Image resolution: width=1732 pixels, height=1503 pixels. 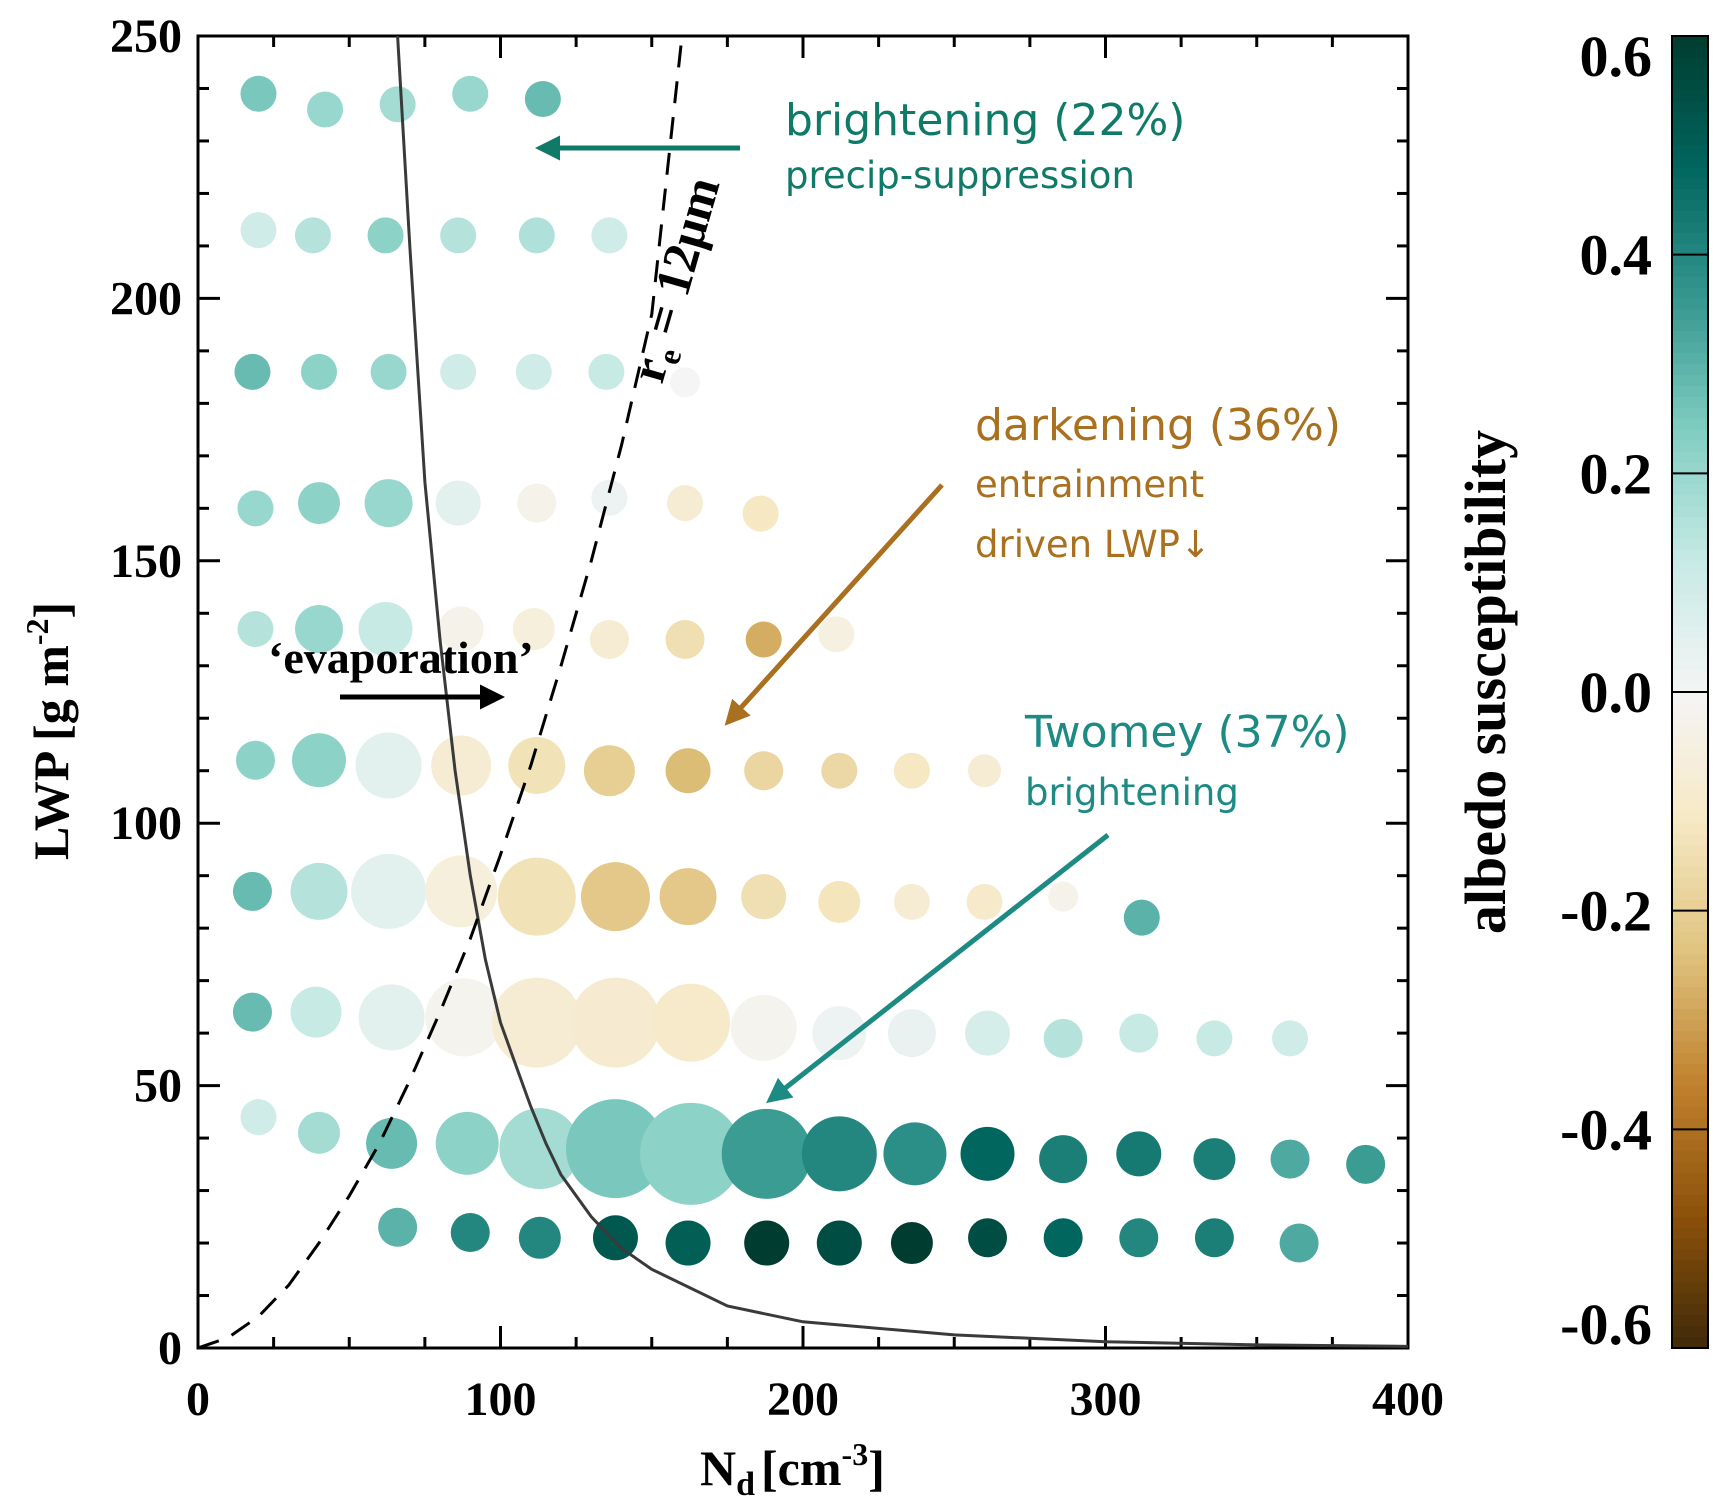 What do you see at coordinates (401, 657) in the screenshot?
I see `evaporation-label: ‘evaporation’` at bounding box center [401, 657].